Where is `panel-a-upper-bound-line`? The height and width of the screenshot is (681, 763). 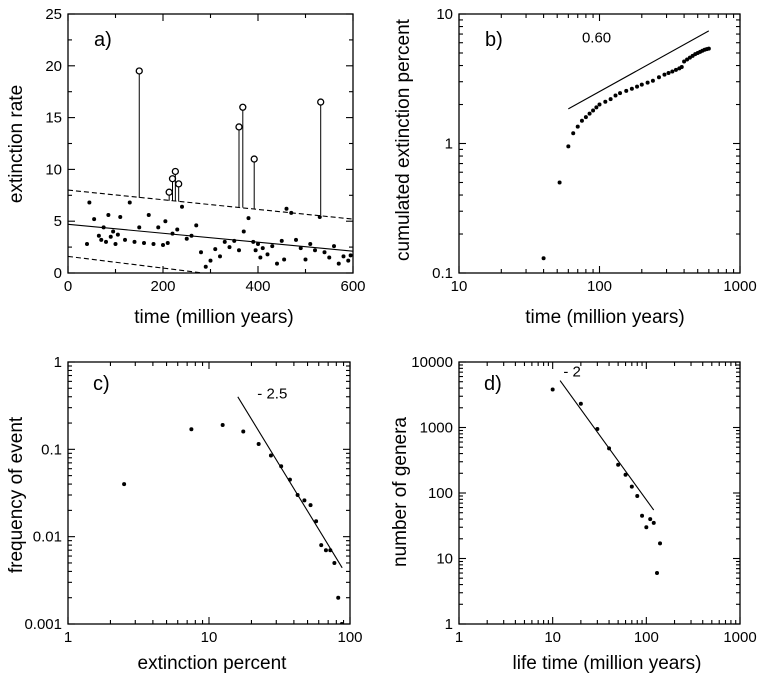
panel-a-upper-bound-line is located at coordinates (210, 204).